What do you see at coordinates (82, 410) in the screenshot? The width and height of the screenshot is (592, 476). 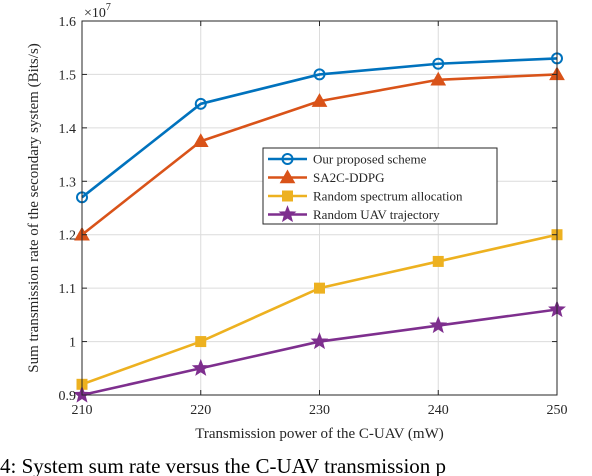 I see `x-tick-label: 210` at bounding box center [82, 410].